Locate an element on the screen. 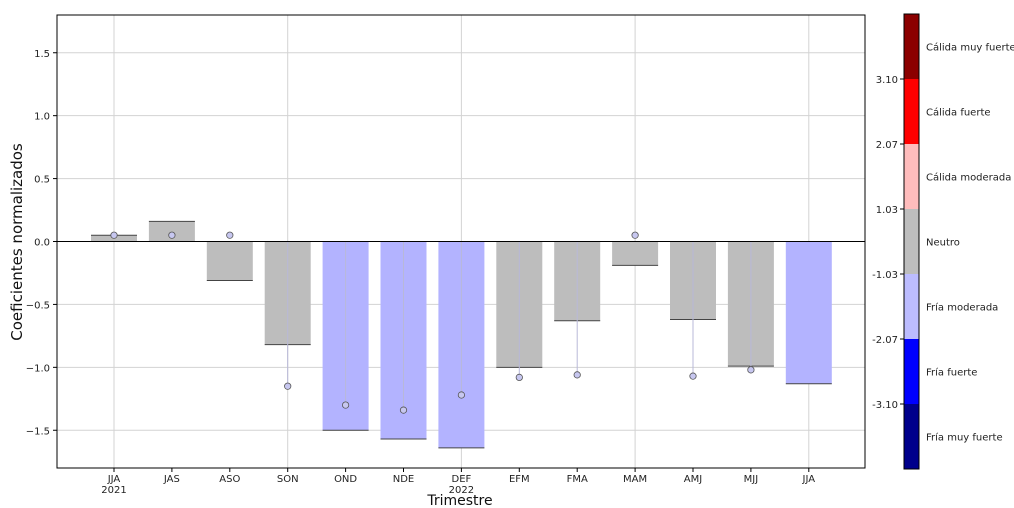  colorbar-tick-label: -3.10 is located at coordinates (885, 405).